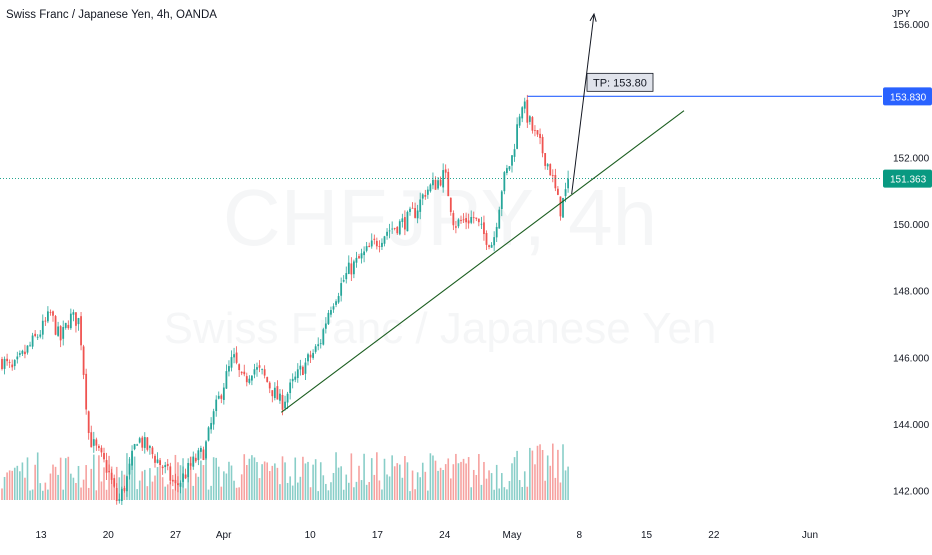 The height and width of the screenshot is (555, 932). What do you see at coordinates (285, 471) in the screenshot?
I see `volume-bars` at bounding box center [285, 471].